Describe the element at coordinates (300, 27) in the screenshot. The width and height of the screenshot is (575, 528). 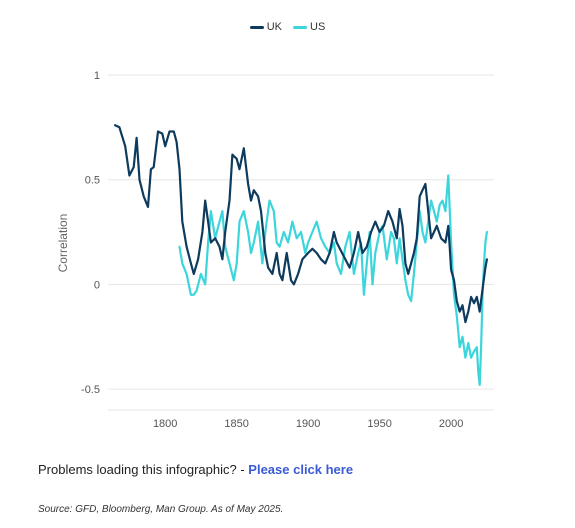
I see `legend-swatch-us` at that location.